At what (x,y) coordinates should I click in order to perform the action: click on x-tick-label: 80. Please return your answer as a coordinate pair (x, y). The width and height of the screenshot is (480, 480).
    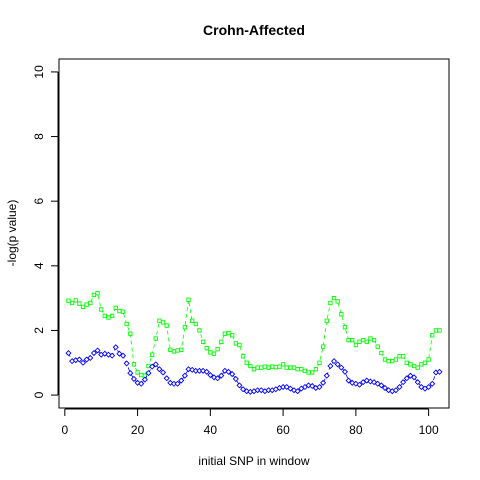
    Looking at the image, I should click on (356, 430).